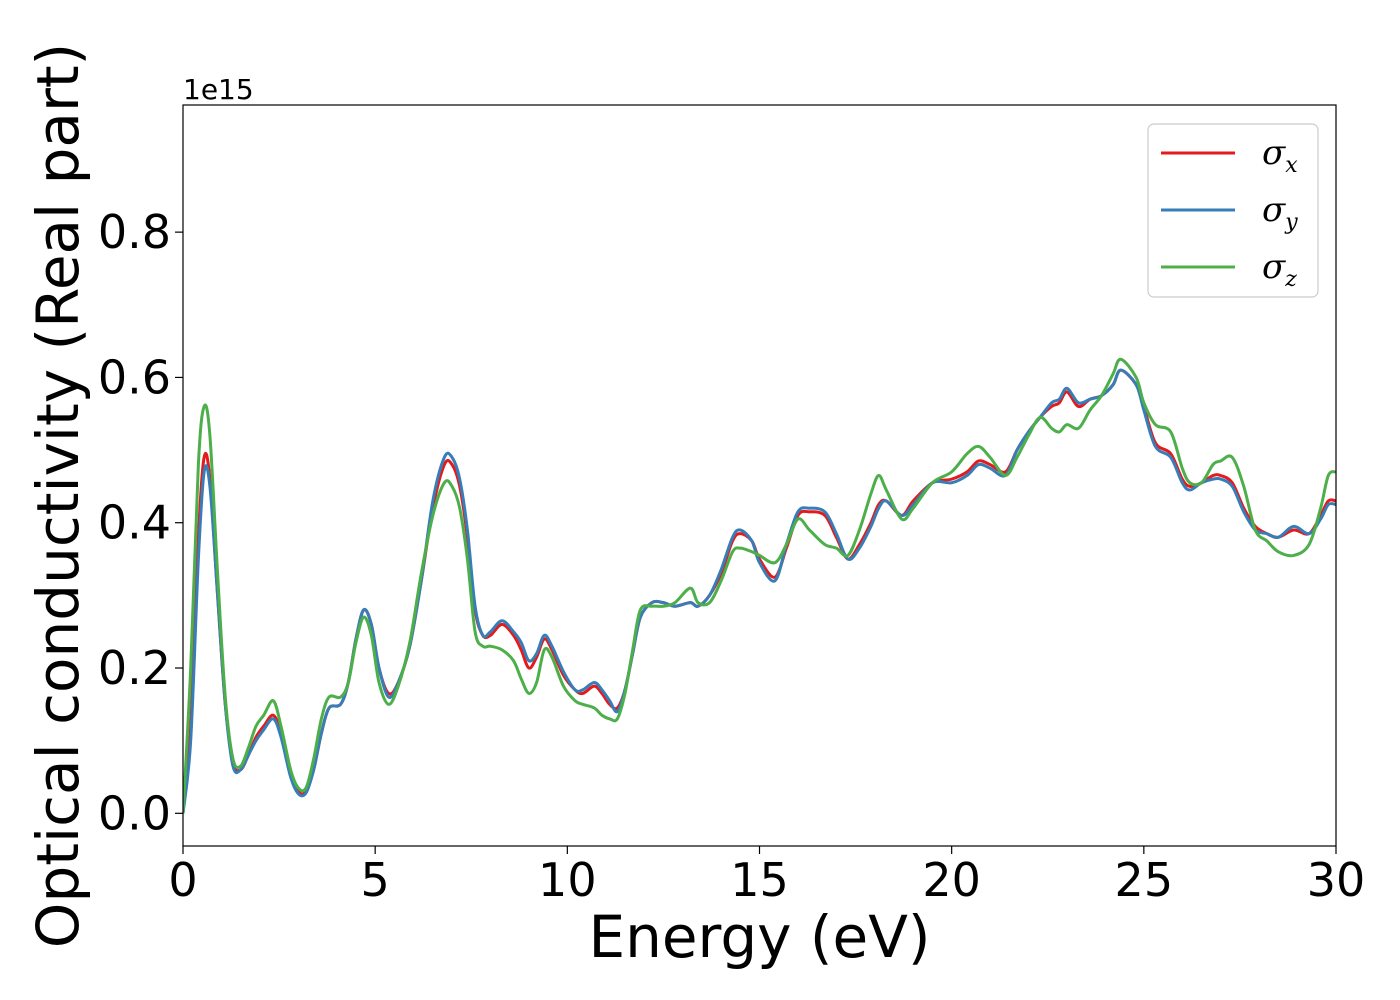 Image resolution: width=1400 pixels, height=1000 pixels. I want to click on legend-label-x: σx, so click(1280, 155).